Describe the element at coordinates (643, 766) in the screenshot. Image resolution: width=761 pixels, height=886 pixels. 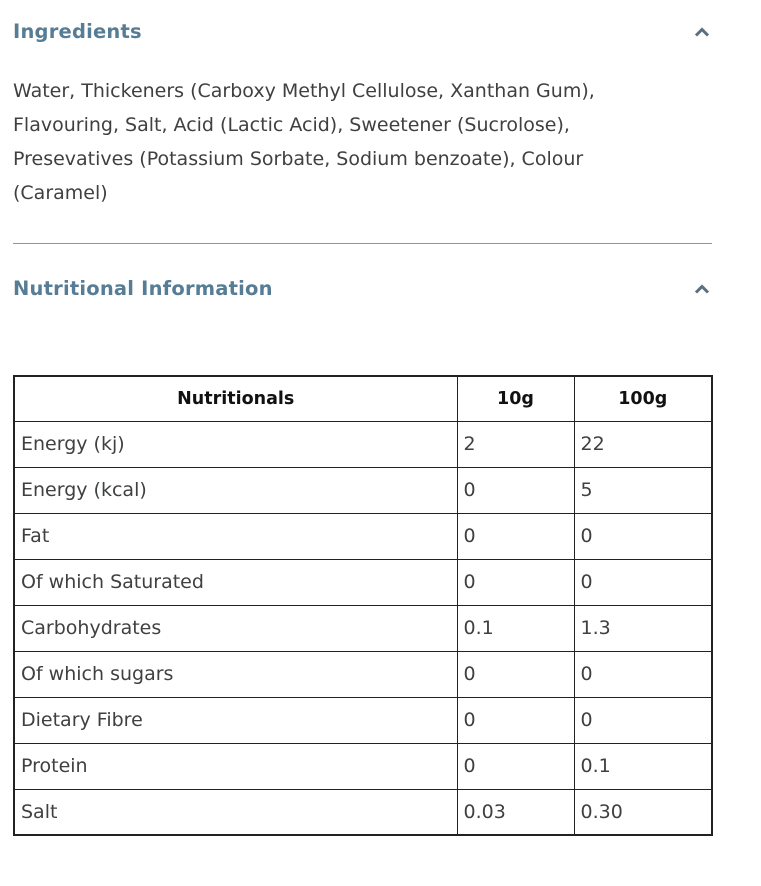
I see `value-100g: 0.1` at that location.